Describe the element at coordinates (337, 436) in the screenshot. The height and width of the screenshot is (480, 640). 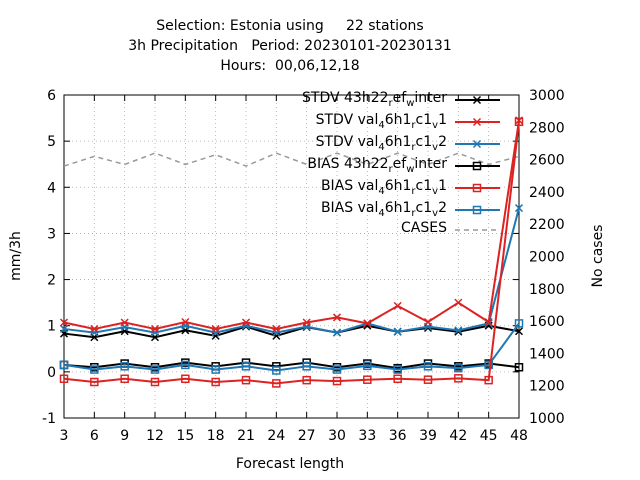
I see `x-tick-label: 30` at that location.